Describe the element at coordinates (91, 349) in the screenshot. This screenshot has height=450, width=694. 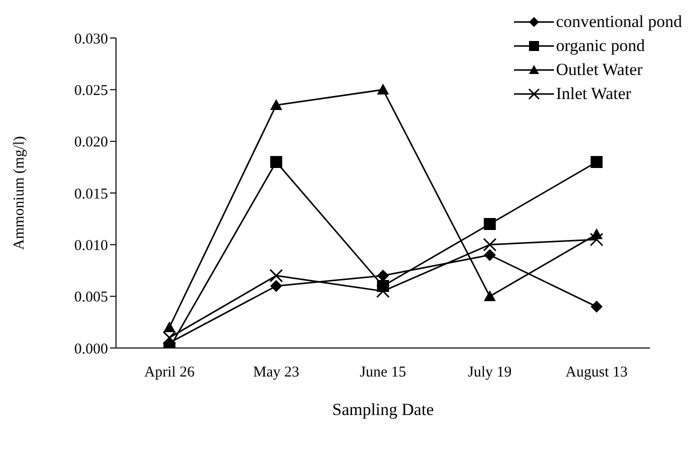
I see `y-tick-label: 0.000` at that location.